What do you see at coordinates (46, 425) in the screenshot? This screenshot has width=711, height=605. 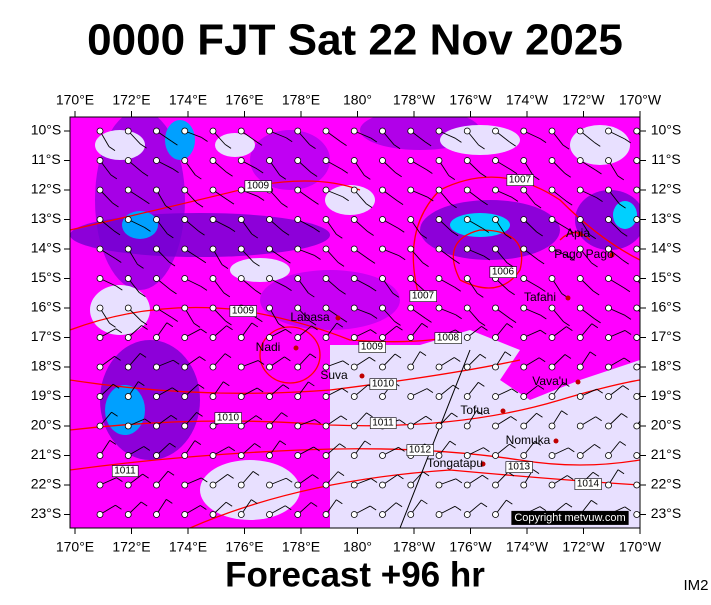 I see `lat-label: 20°S` at bounding box center [46, 425].